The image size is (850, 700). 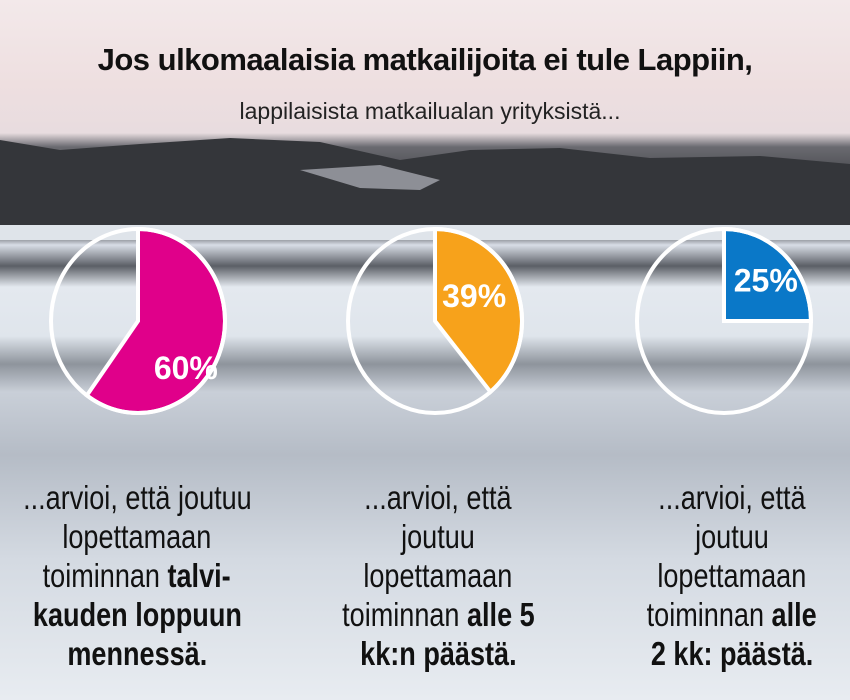 I want to click on caption-line: ...arvioi, että joutuu, so click(x=141, y=497).